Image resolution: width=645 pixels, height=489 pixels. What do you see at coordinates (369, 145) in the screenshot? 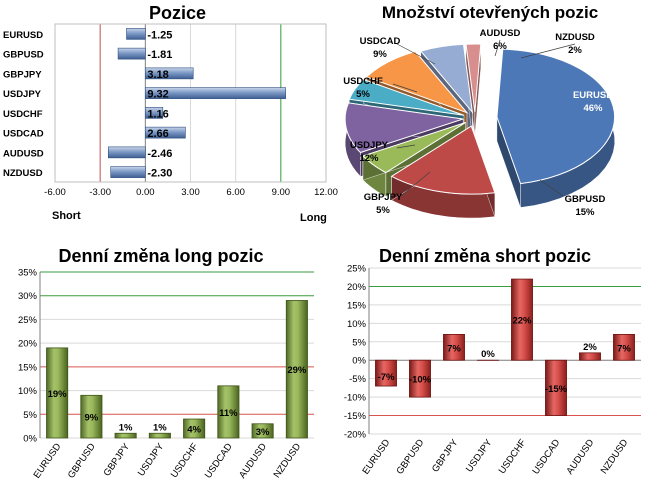
I see `slice-label: USDJPY` at bounding box center [369, 145].